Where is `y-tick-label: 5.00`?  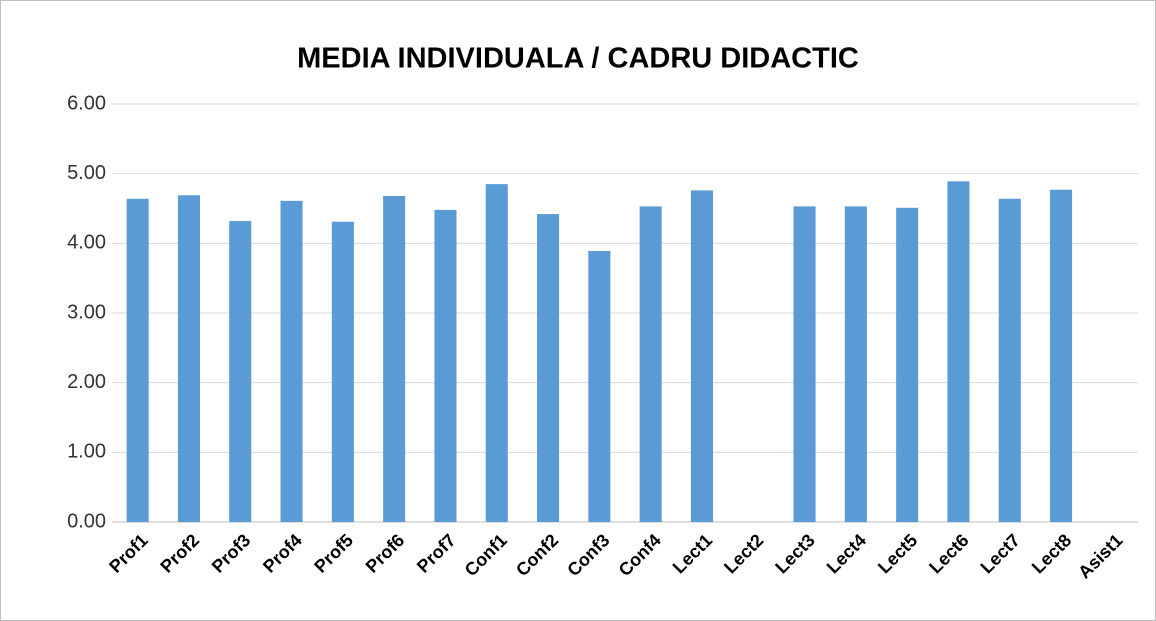
y-tick-label: 5.00 is located at coordinates (86, 173).